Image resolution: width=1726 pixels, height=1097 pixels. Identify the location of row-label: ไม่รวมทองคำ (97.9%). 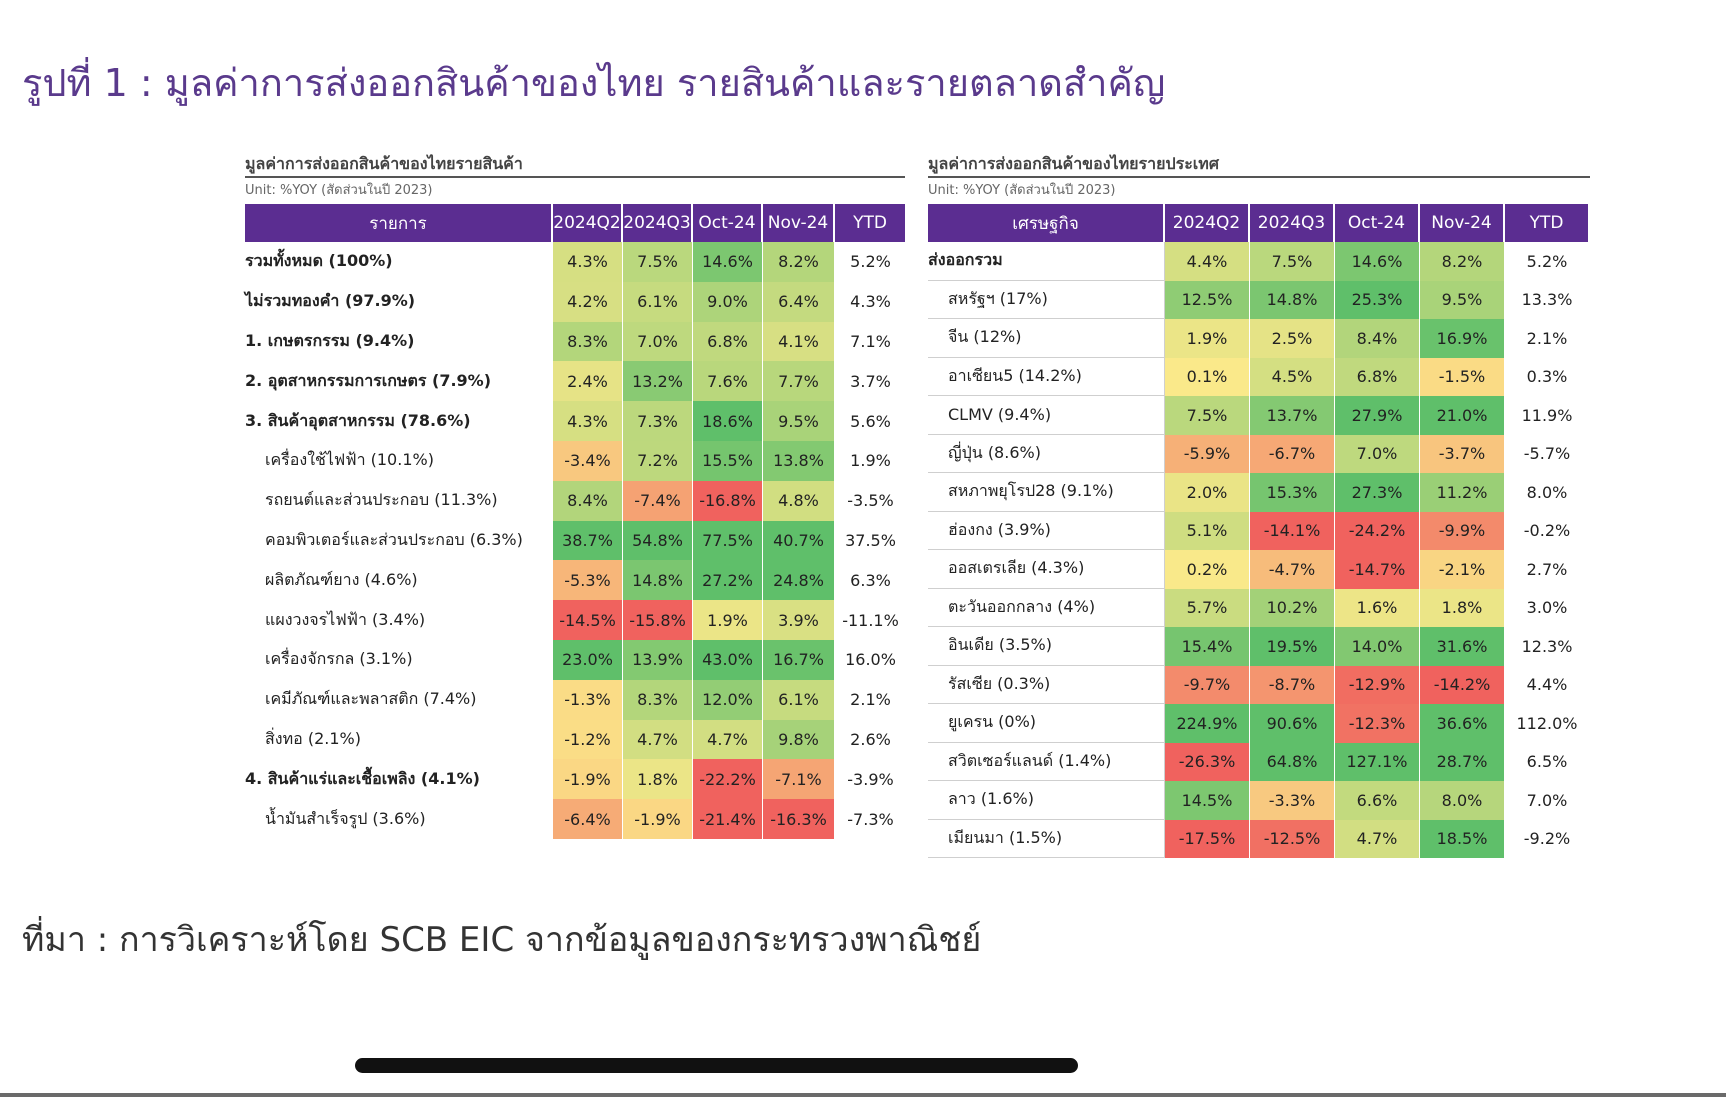
(330, 301).